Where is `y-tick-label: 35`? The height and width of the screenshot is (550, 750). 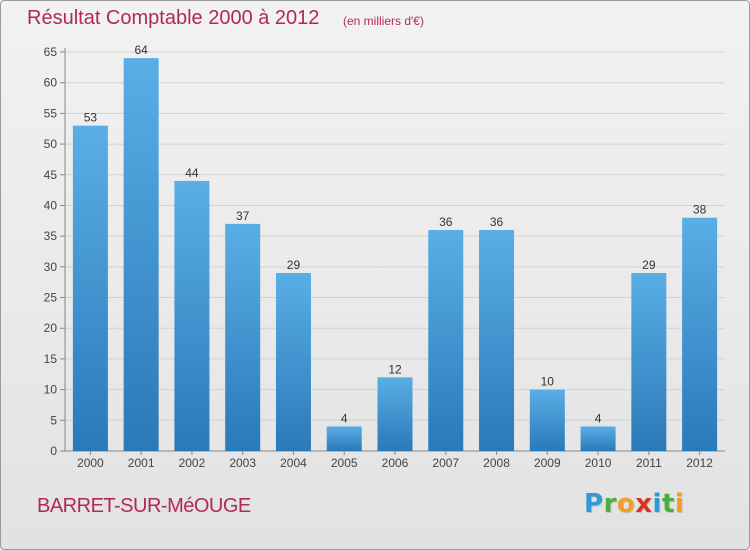
y-tick-label: 35 is located at coordinates (51, 236).